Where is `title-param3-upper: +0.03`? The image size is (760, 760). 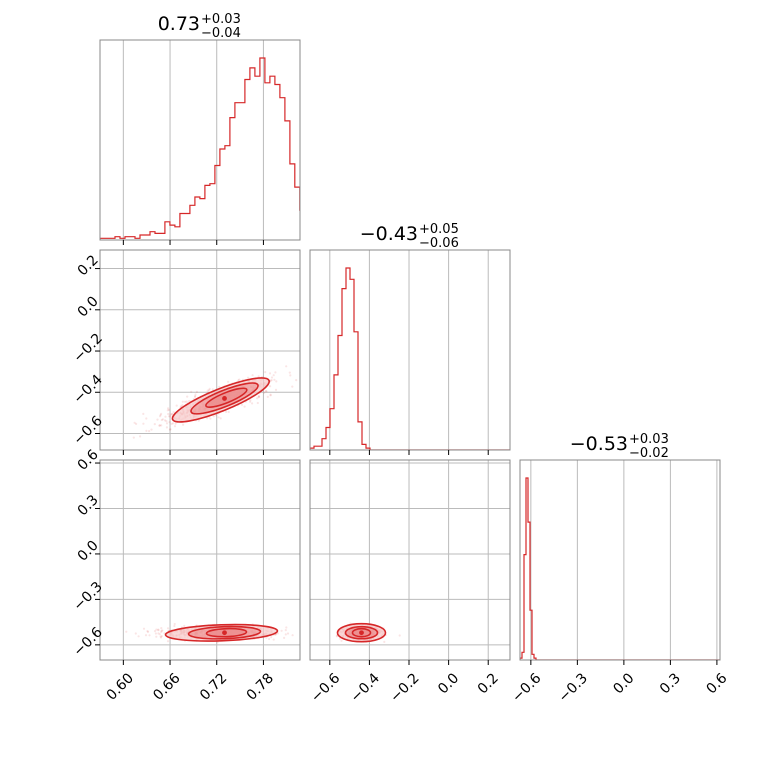 title-param3-upper: +0.03 is located at coordinates (649, 439).